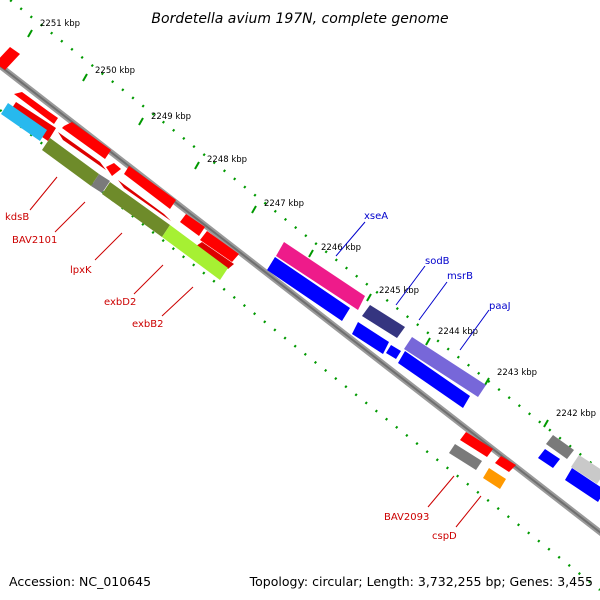 Image resolution: width=600 pixels, height=600 pixels. I want to click on gene-label-kdsB: kdsB, so click(31, 199).